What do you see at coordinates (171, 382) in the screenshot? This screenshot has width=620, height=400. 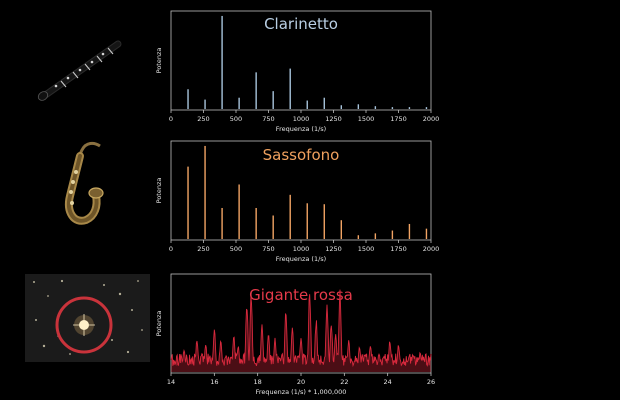 I see `x-tick-label: 14` at bounding box center [171, 382].